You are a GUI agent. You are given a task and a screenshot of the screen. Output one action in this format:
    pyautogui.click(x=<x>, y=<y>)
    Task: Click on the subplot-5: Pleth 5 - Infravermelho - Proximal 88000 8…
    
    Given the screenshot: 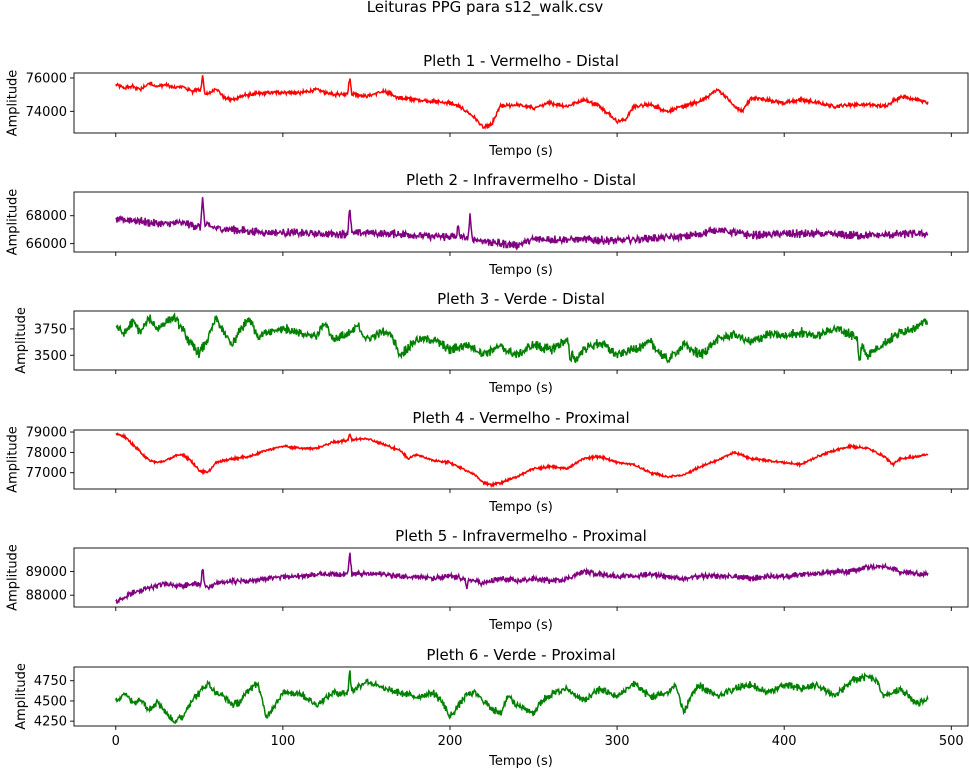 What is the action you would take?
    pyautogui.click(x=487, y=580)
    